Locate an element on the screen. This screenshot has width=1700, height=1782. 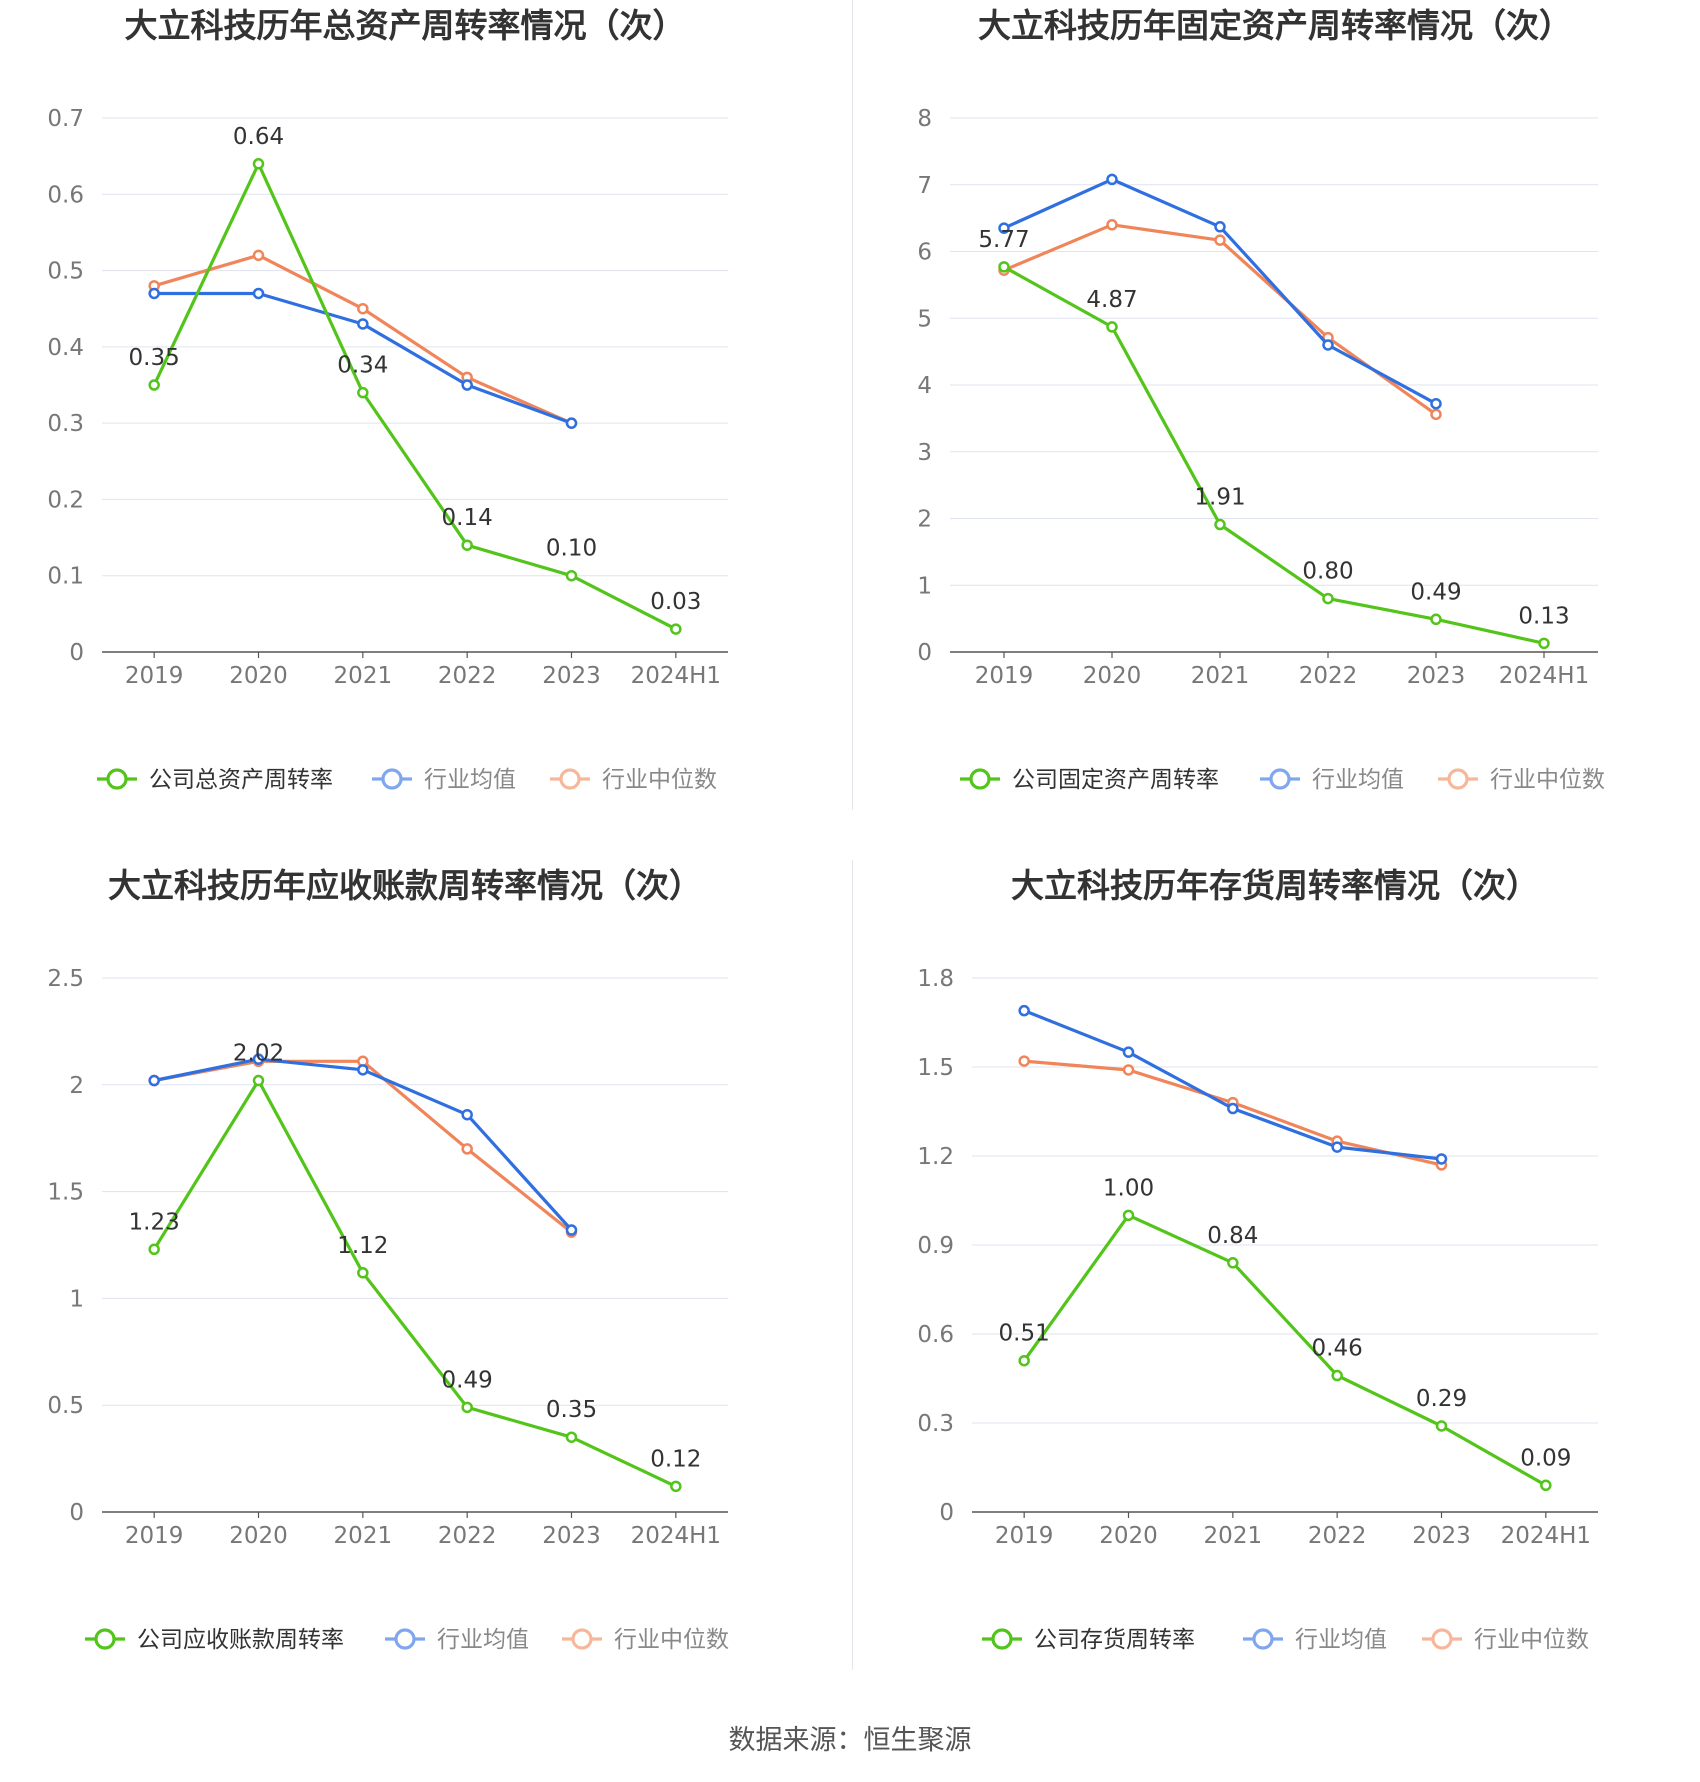
data-label: 0.10 is located at coordinates (571, 549).